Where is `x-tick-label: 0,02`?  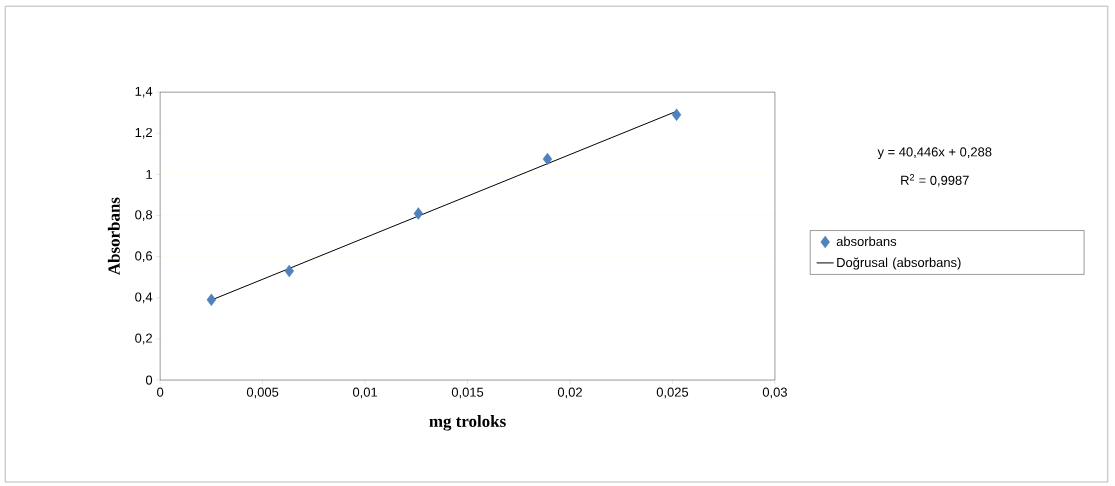
x-tick-label: 0,02 is located at coordinates (569, 393).